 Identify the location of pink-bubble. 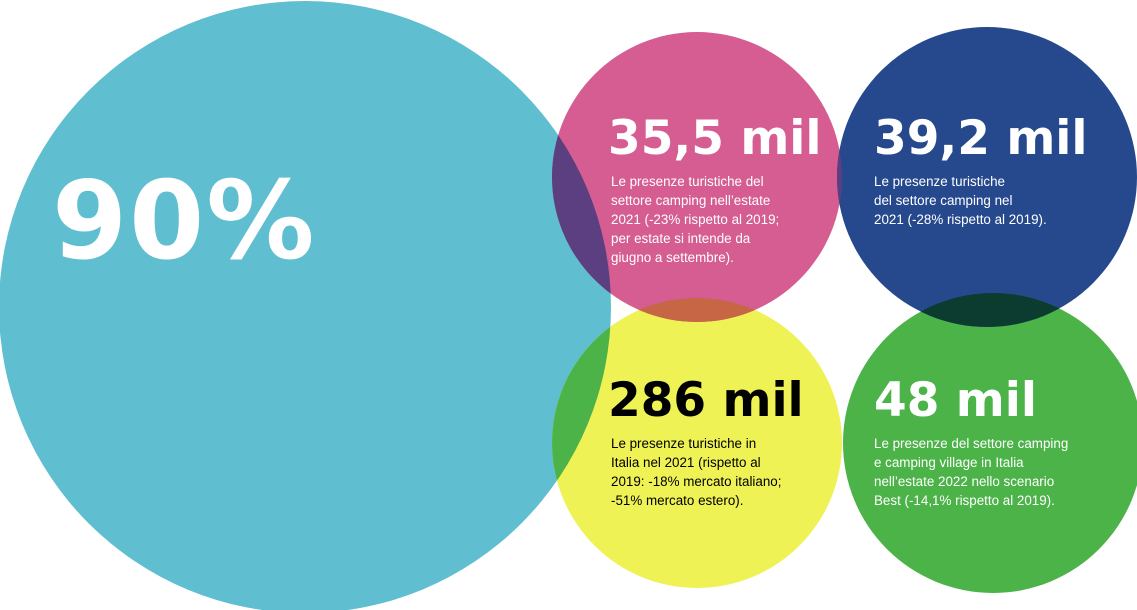
(697, 177).